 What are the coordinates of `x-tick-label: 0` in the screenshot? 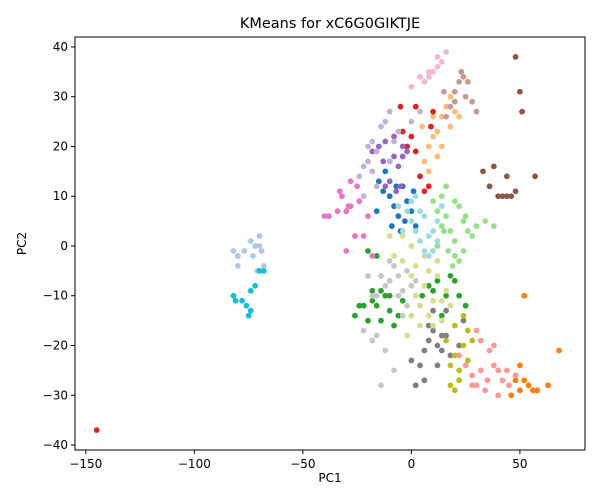 It's located at (412, 464).